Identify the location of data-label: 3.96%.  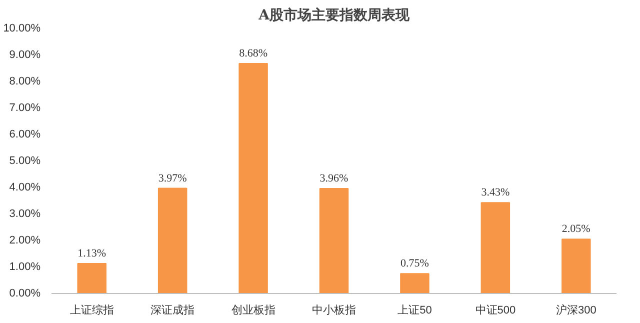
(334, 178).